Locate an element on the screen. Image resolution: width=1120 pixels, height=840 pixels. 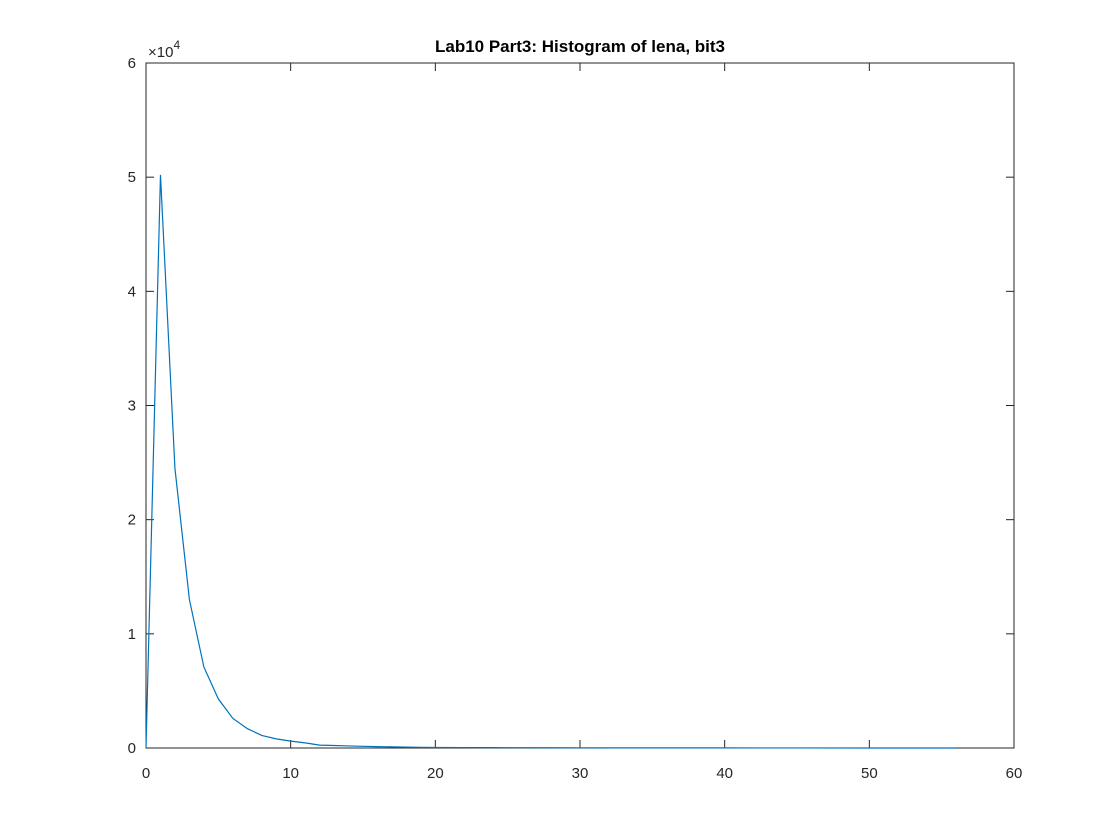
x-tick-label: 50 is located at coordinates (869, 773).